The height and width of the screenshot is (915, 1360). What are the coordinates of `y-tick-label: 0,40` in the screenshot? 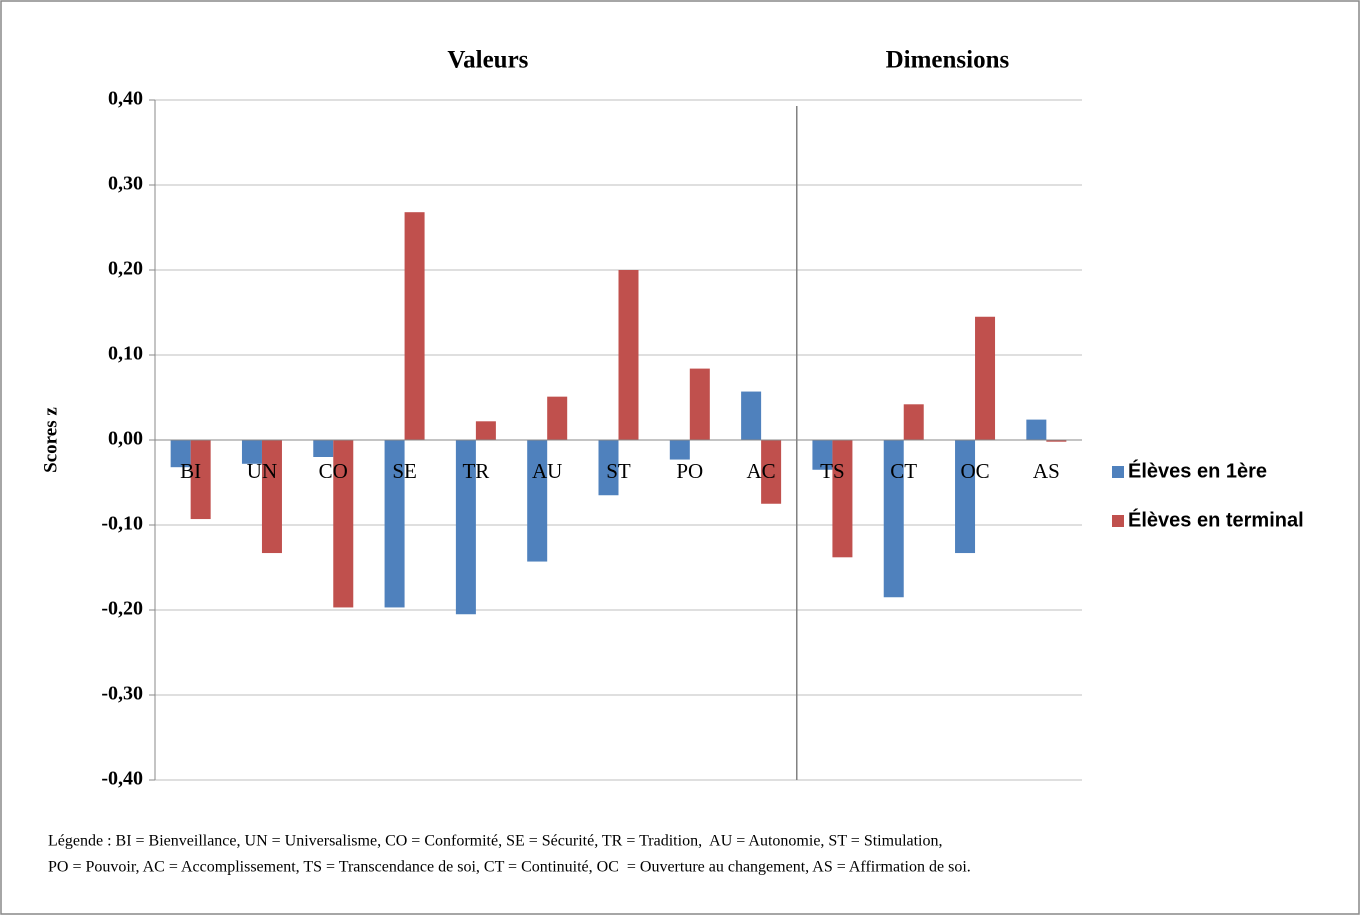 It's located at (125, 99).